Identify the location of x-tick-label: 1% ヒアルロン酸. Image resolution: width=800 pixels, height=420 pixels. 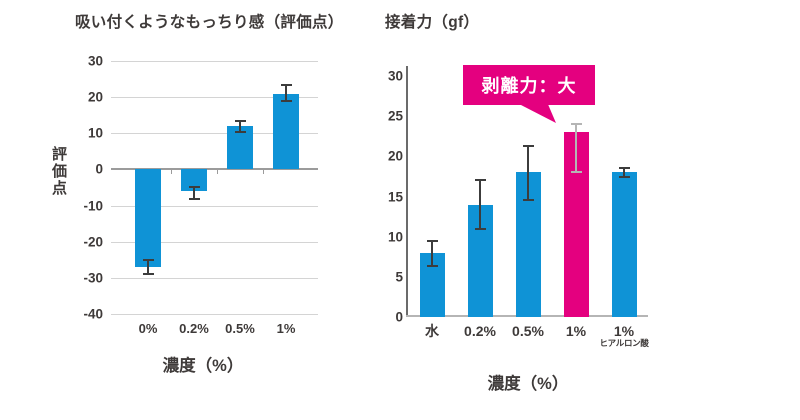
(624, 336).